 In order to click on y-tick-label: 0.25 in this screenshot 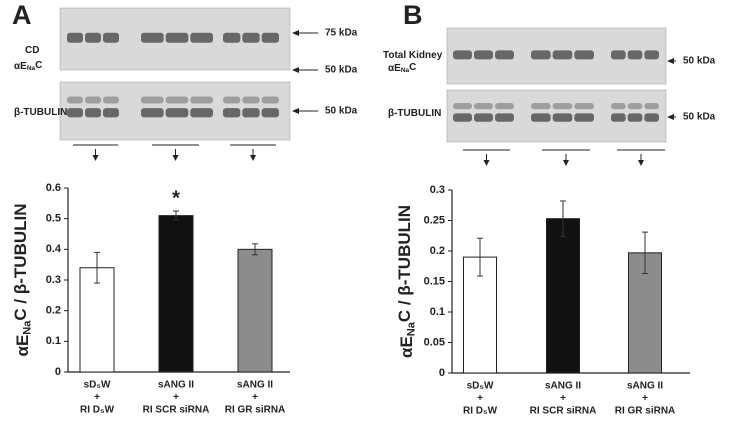, I will do `click(434, 220)`.